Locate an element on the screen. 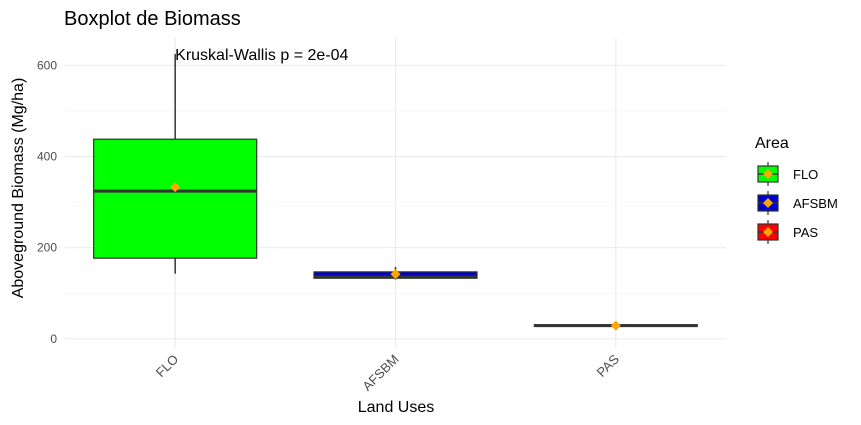 The height and width of the screenshot is (425, 861). y-tick-label: 0 is located at coordinates (53, 339).